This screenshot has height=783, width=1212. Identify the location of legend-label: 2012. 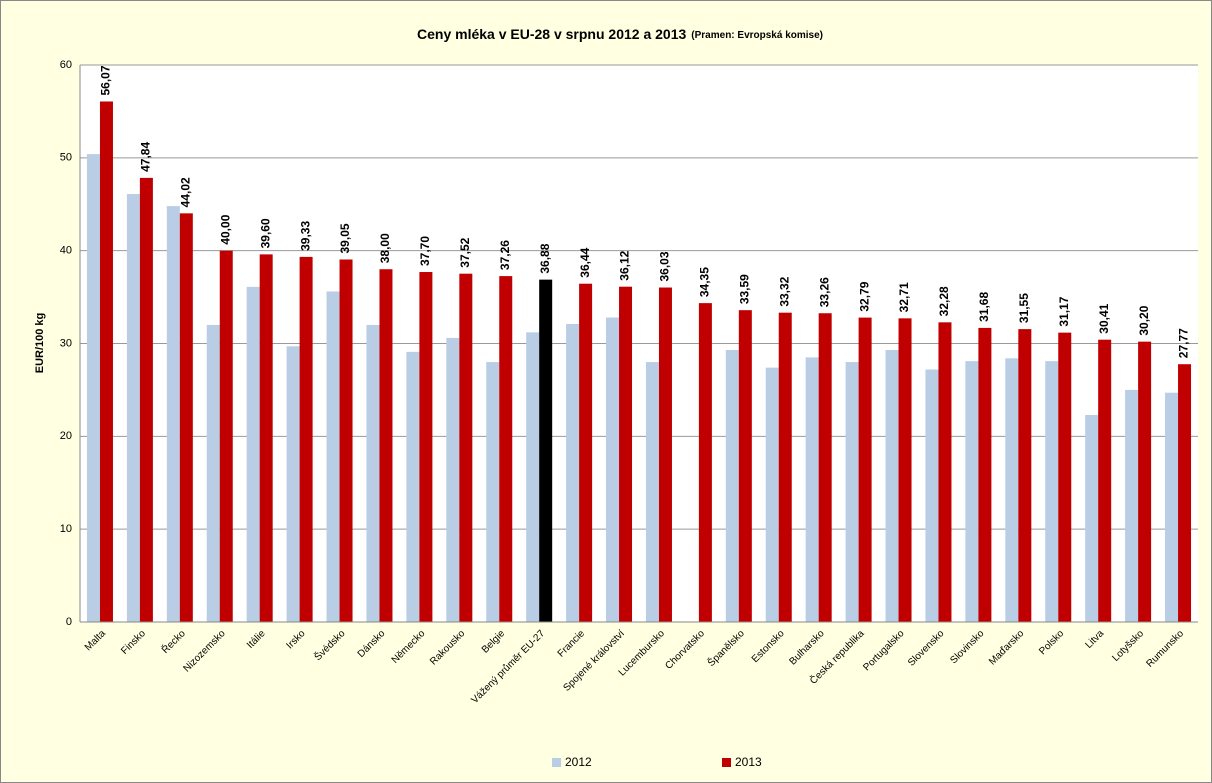
(578, 762).